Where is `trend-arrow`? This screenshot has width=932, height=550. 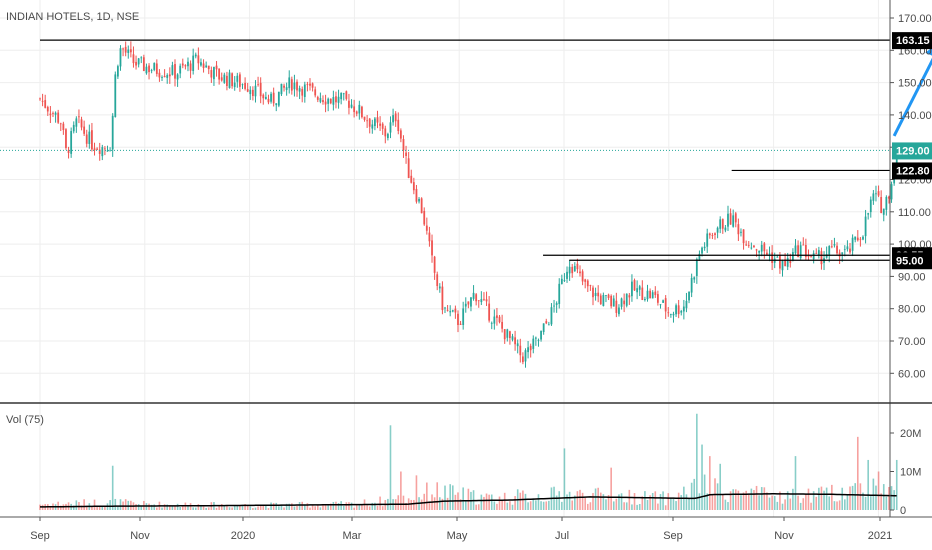 trend-arrow is located at coordinates (912, 96).